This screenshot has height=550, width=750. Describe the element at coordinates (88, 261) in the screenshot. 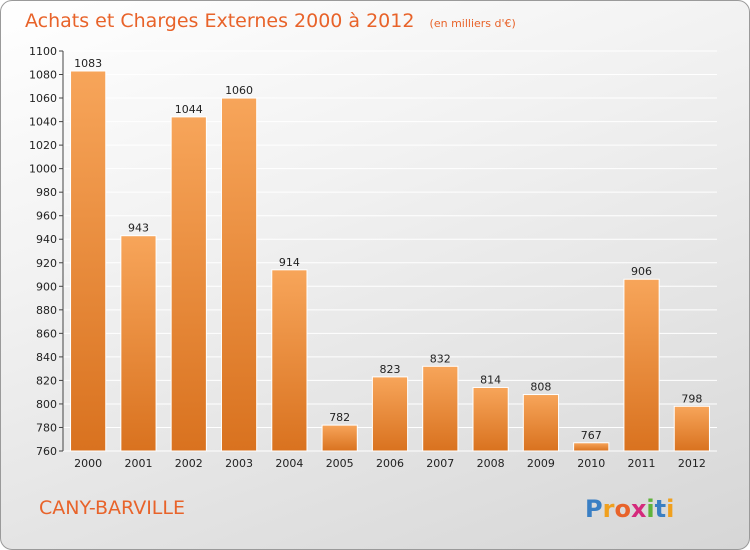

I see `bar-2000` at that location.